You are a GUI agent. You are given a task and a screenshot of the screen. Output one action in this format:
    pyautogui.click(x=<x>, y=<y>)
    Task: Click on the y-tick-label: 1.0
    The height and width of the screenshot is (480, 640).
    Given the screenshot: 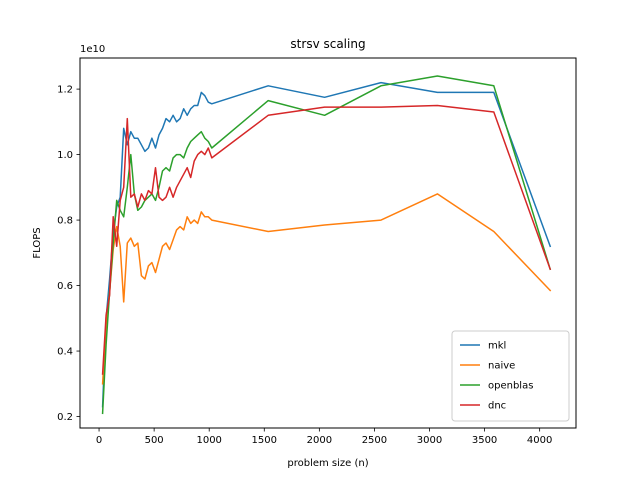 What is the action you would take?
    pyautogui.click(x=65, y=155)
    